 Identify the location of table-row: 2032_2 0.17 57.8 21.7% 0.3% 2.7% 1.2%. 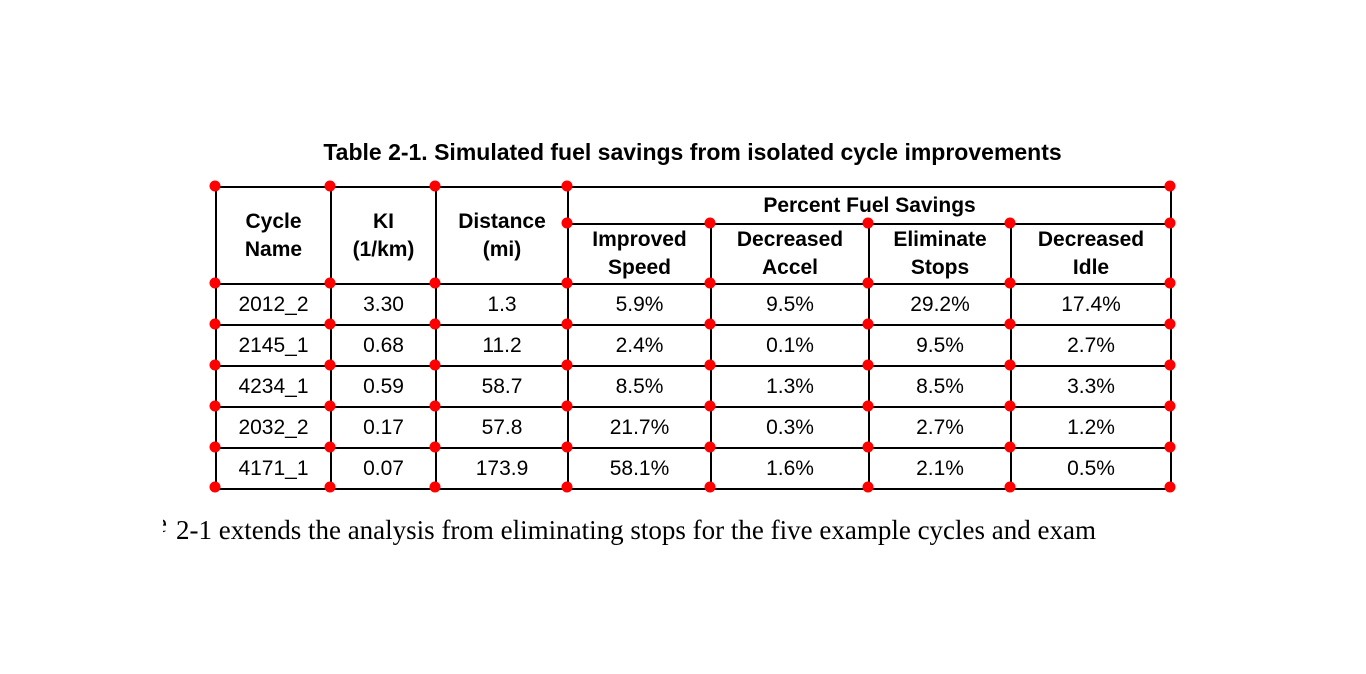
(694, 427).